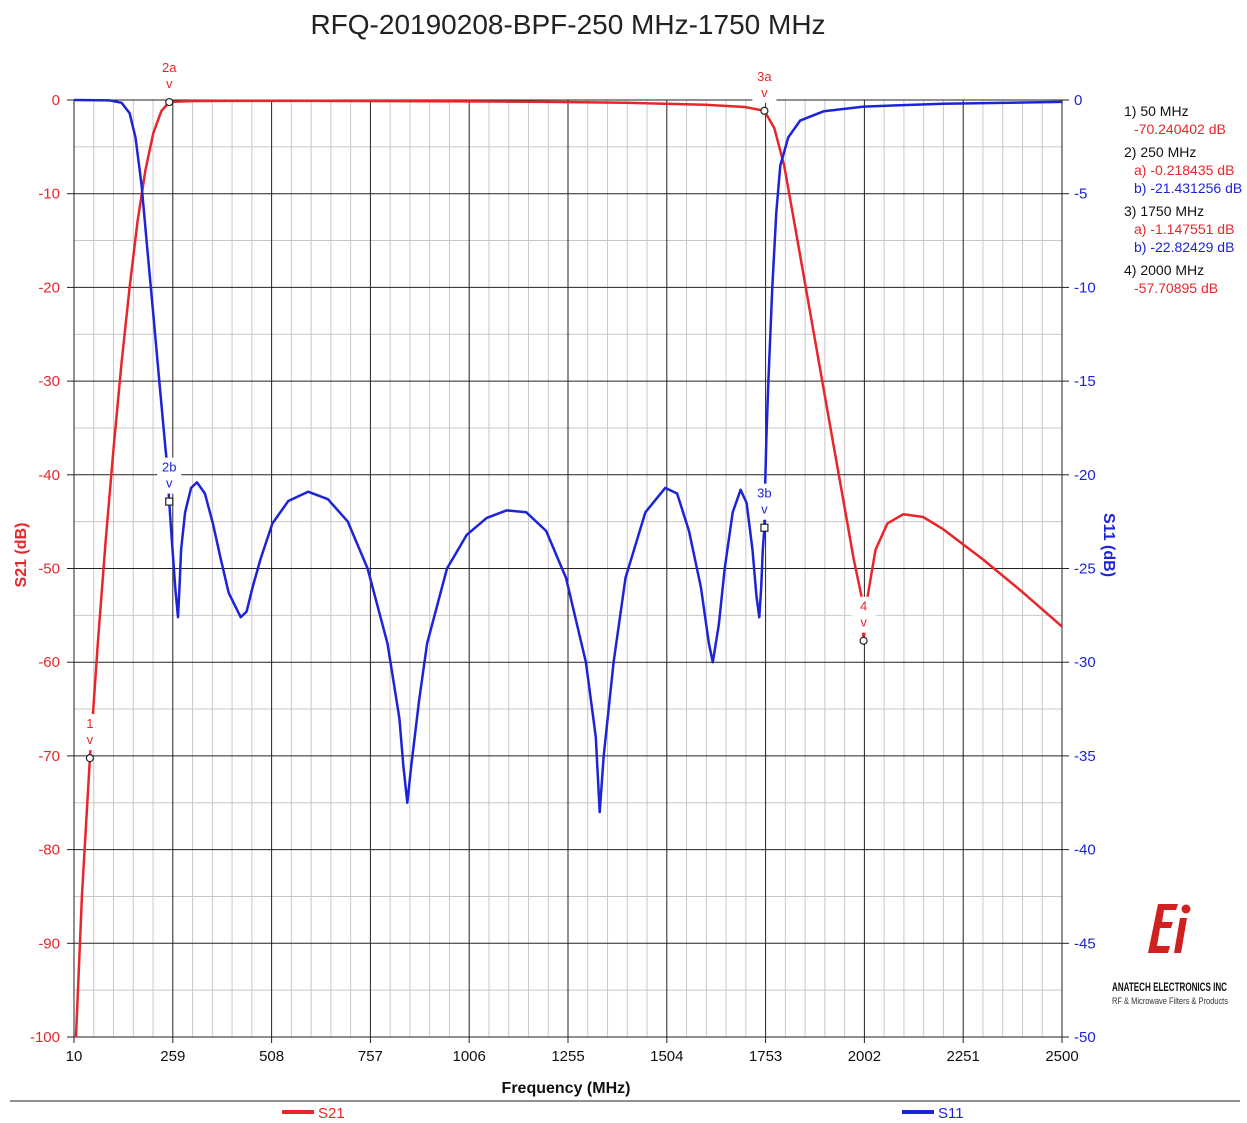 The height and width of the screenshot is (1123, 1247). Describe the element at coordinates (863, 606) in the screenshot. I see `marker-label: 4` at that location.